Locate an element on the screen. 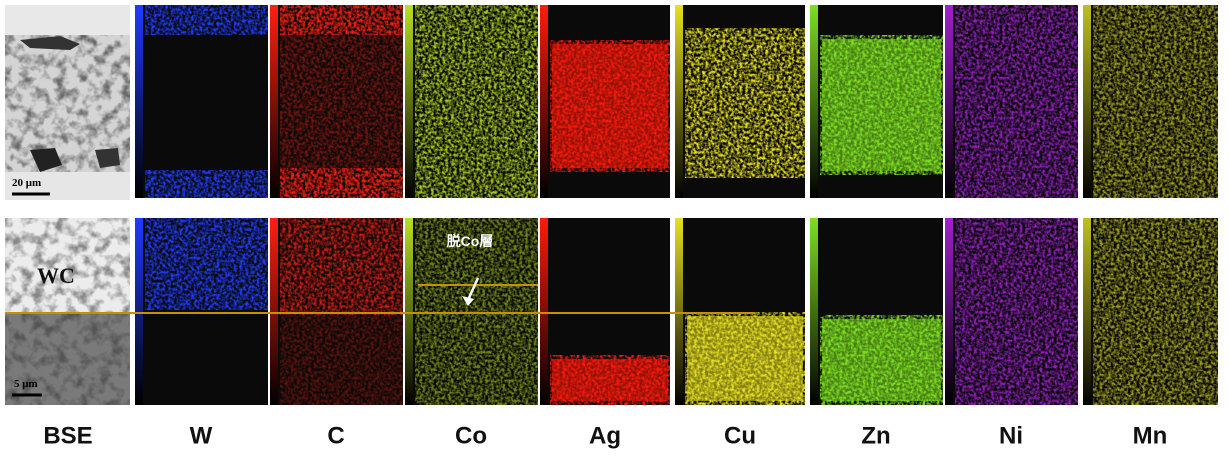 The image size is (1229, 467). column-label: Co is located at coordinates (471, 435).